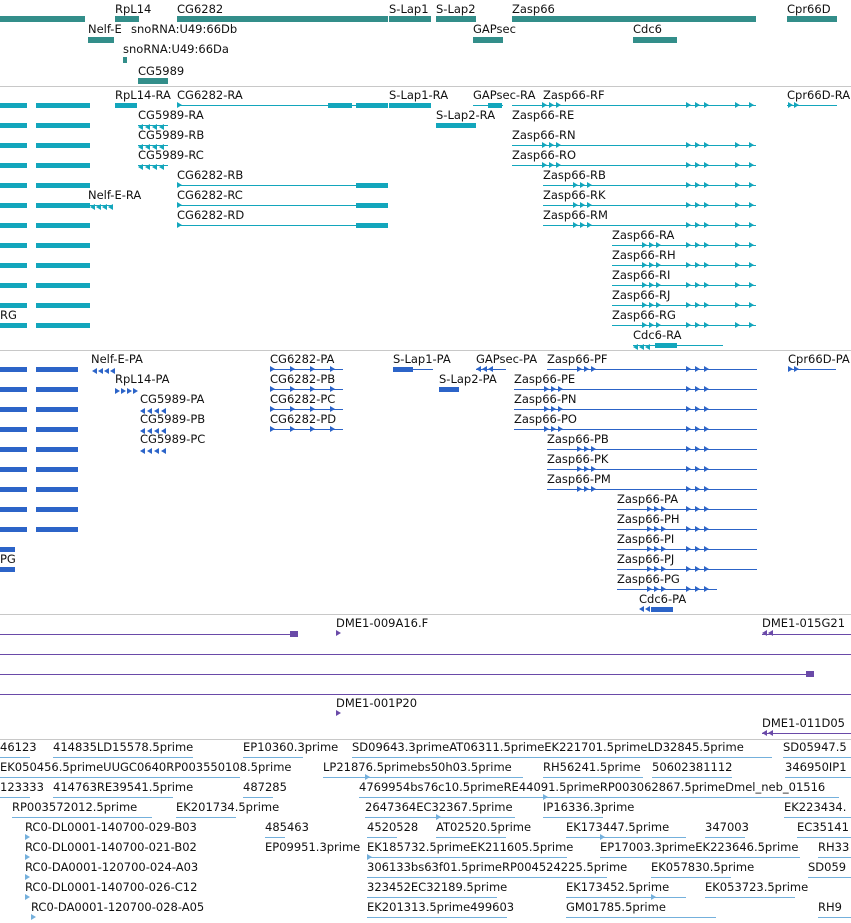 The width and height of the screenshot is (851, 923). What do you see at coordinates (117, 359) in the screenshot?
I see `proteins-label: Nelf-E-PA` at bounding box center [117, 359].